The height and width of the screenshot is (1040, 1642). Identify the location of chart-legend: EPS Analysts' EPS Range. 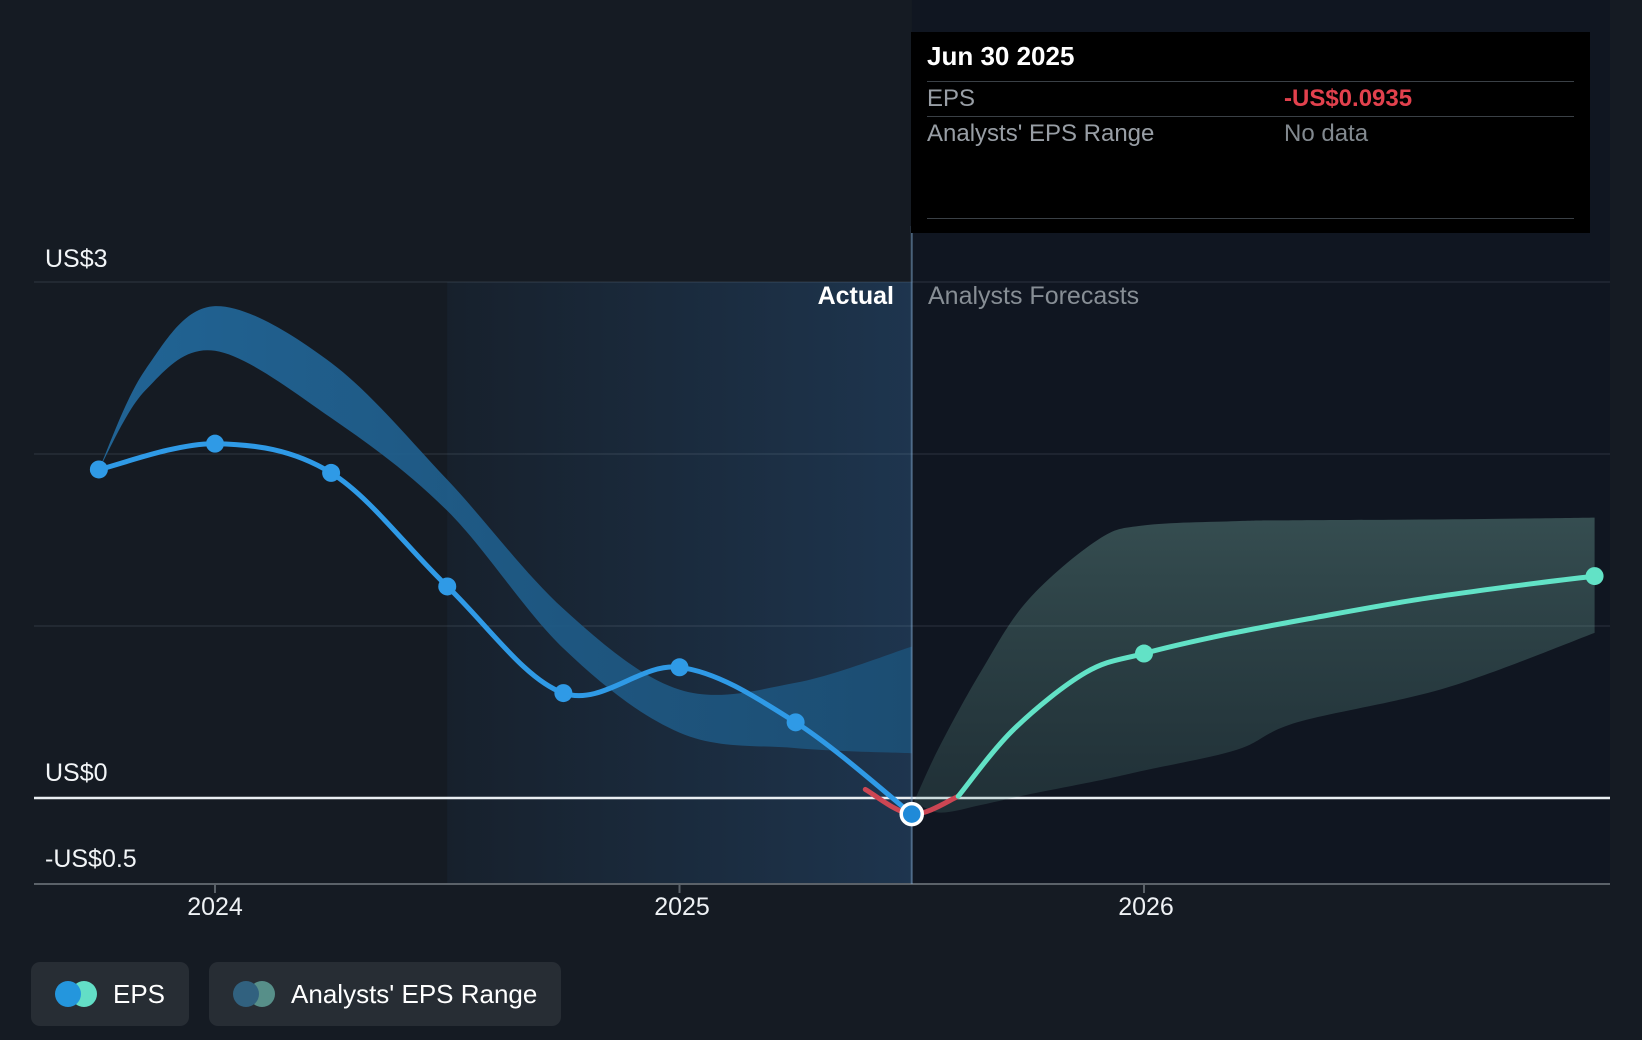
(296, 994).